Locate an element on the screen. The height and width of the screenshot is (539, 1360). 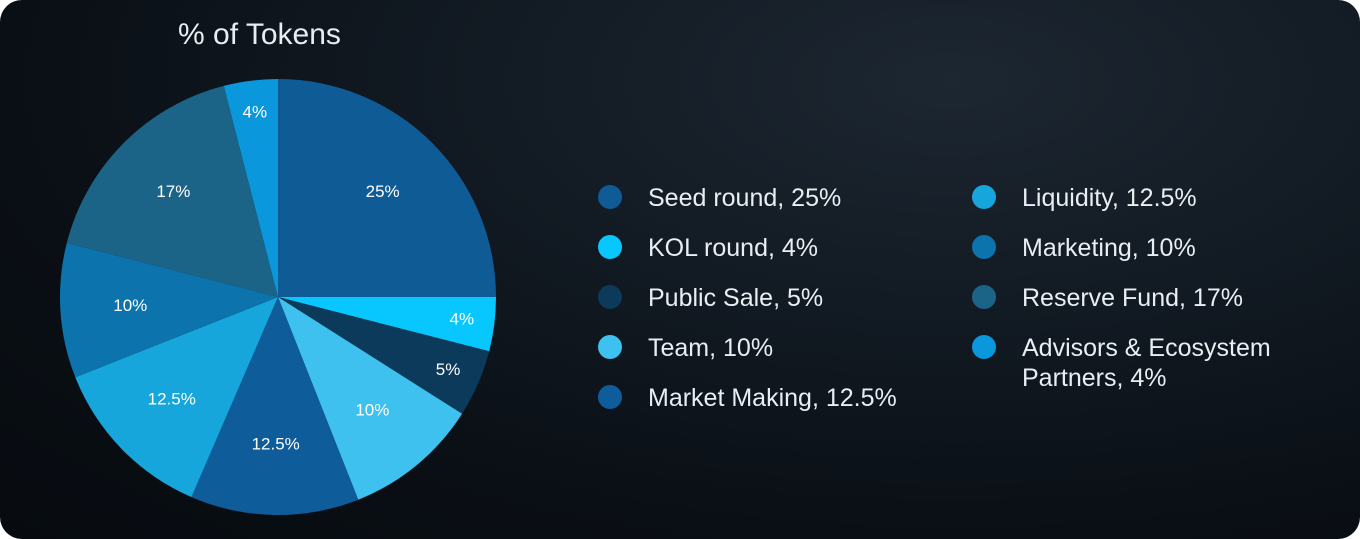
legend-label: Marketing, 10% is located at coordinates (1109, 248).